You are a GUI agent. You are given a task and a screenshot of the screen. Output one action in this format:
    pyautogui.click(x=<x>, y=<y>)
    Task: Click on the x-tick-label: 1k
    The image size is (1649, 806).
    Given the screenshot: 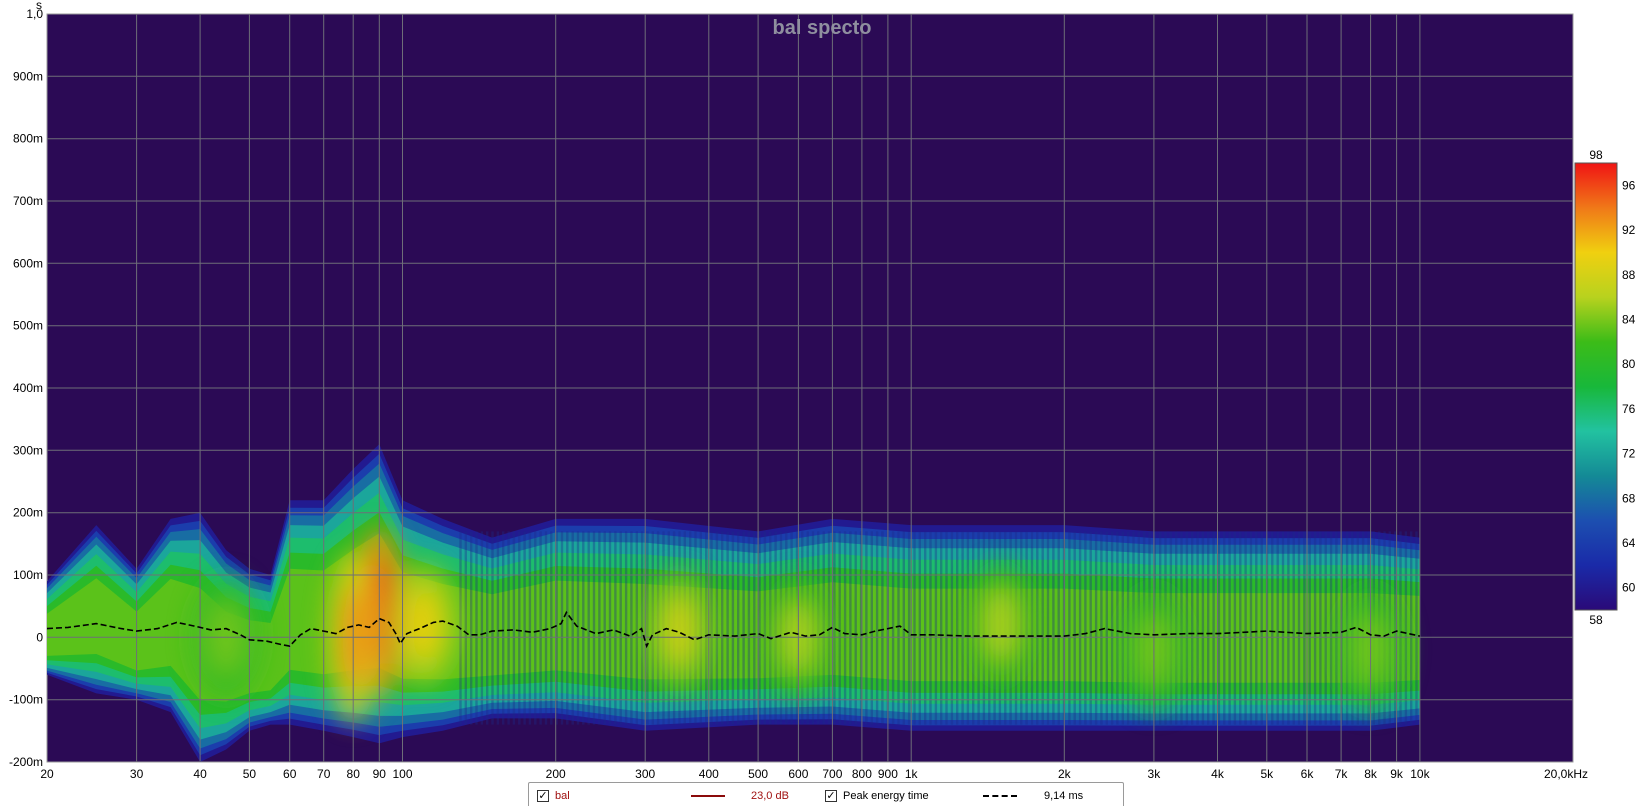 What is the action you would take?
    pyautogui.click(x=912, y=774)
    